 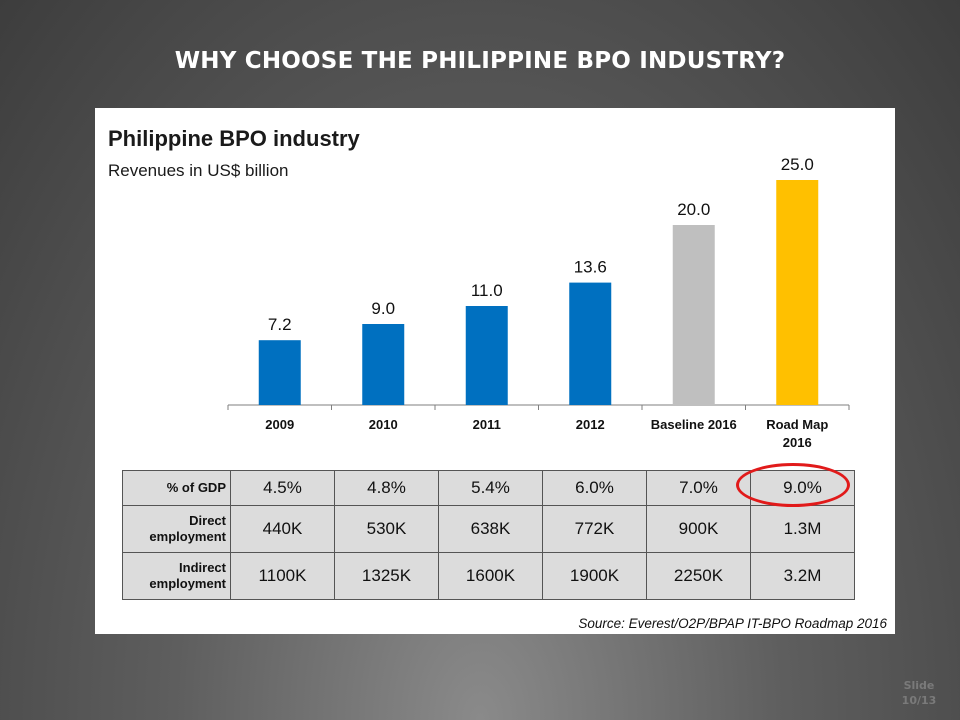 What do you see at coordinates (802, 529) in the screenshot?
I see `table-cell: 1.3M` at bounding box center [802, 529].